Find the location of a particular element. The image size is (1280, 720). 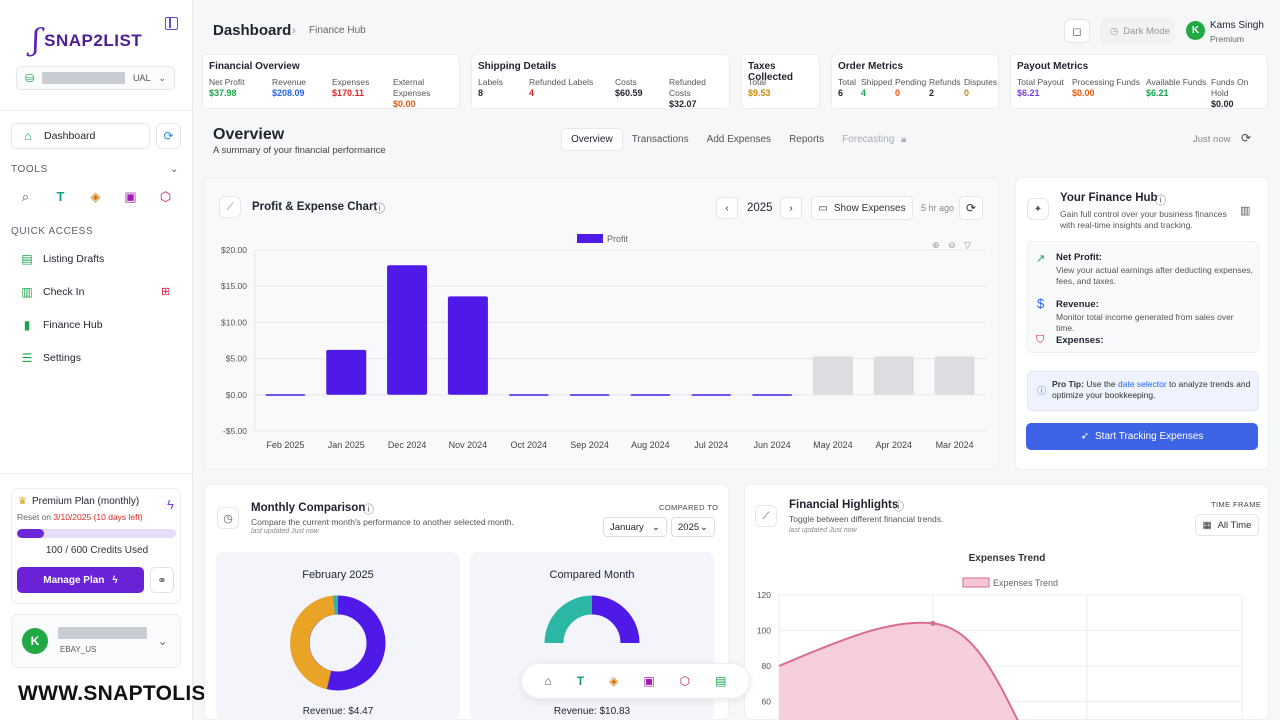

sidebar-item-label: Check In is located at coordinates (64, 291).